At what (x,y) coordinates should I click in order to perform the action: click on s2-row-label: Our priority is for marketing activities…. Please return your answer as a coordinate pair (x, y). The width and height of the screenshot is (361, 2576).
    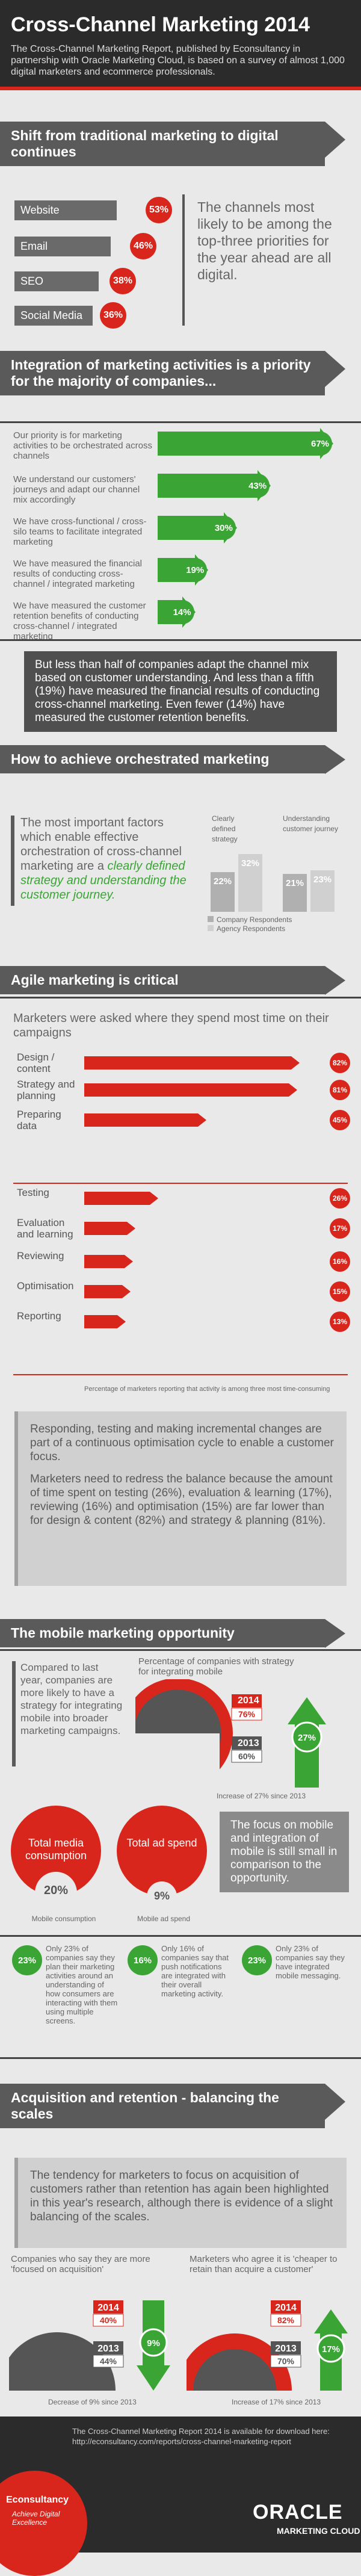
    Looking at the image, I should click on (82, 445).